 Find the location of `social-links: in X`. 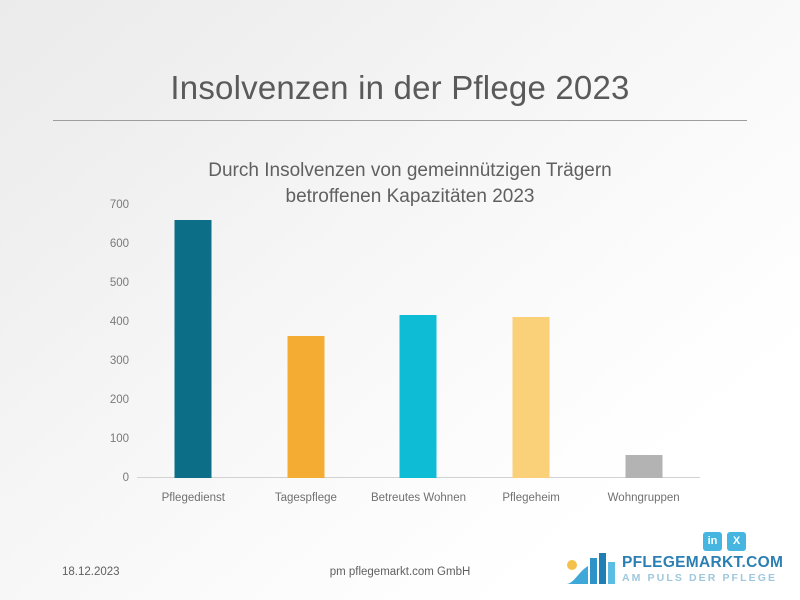

social-links: in X is located at coordinates (724, 541).